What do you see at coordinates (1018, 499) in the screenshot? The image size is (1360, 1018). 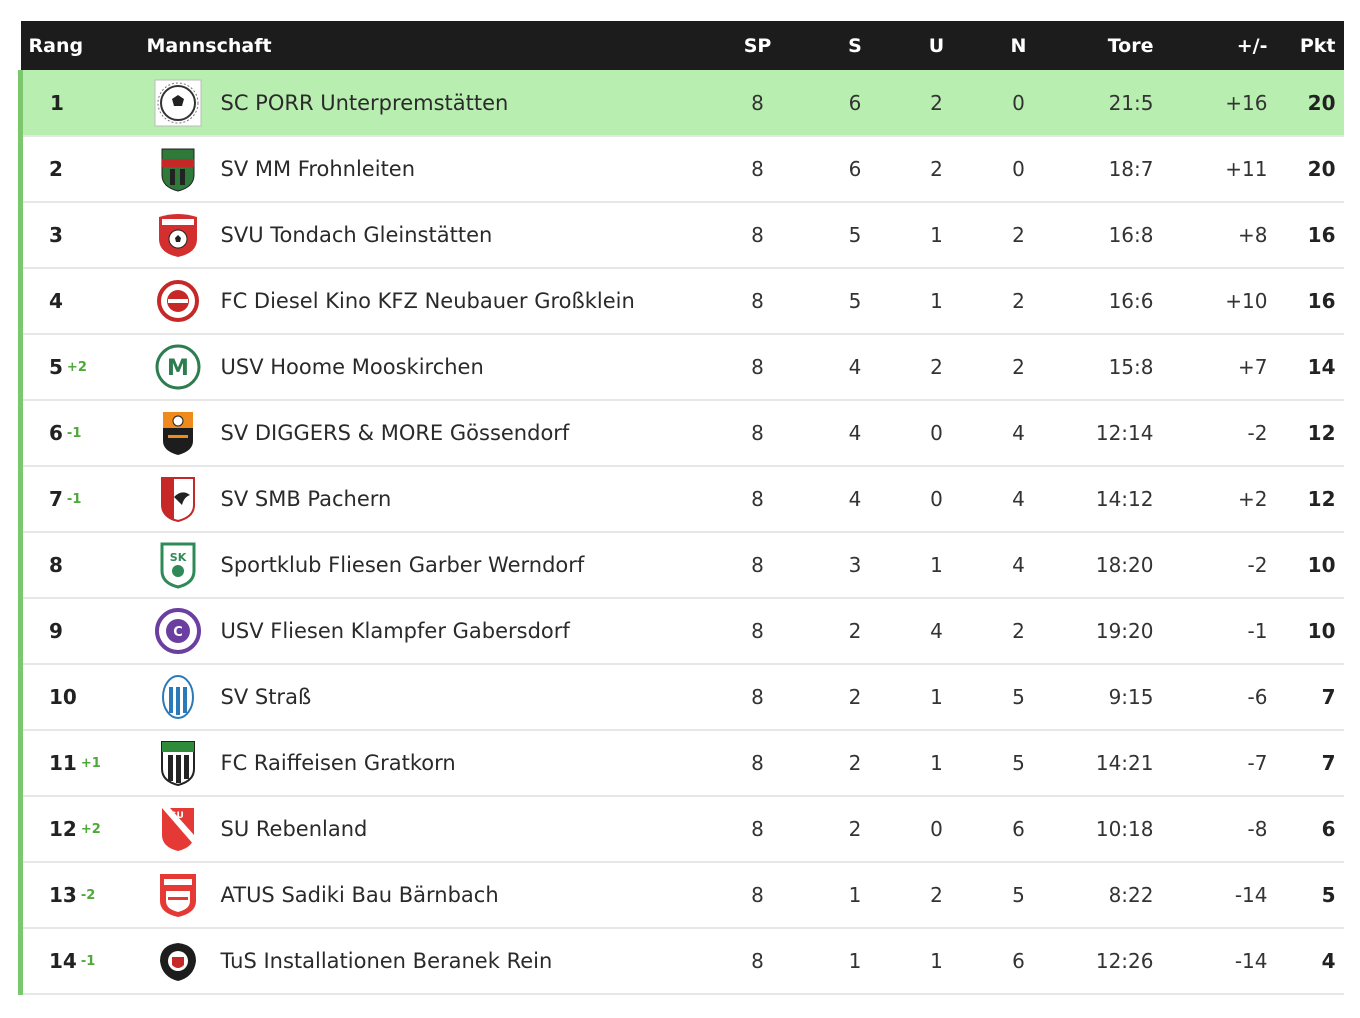 I see `lost-cell: 4` at bounding box center [1018, 499].